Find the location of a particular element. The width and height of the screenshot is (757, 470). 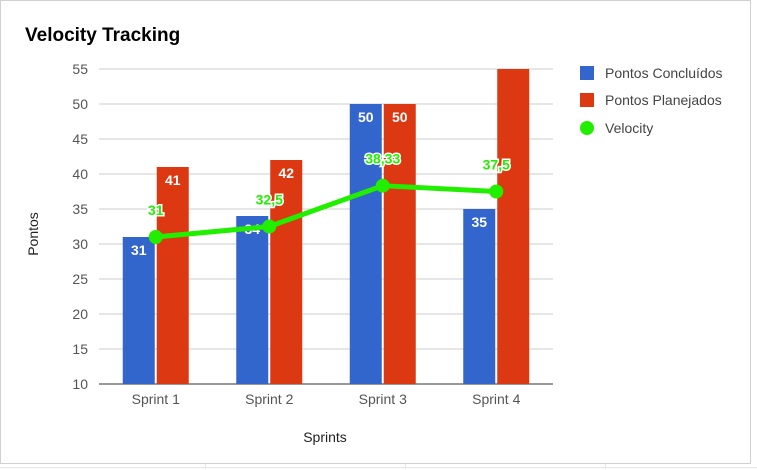

bar-label-planejados: 41 is located at coordinates (173, 180).